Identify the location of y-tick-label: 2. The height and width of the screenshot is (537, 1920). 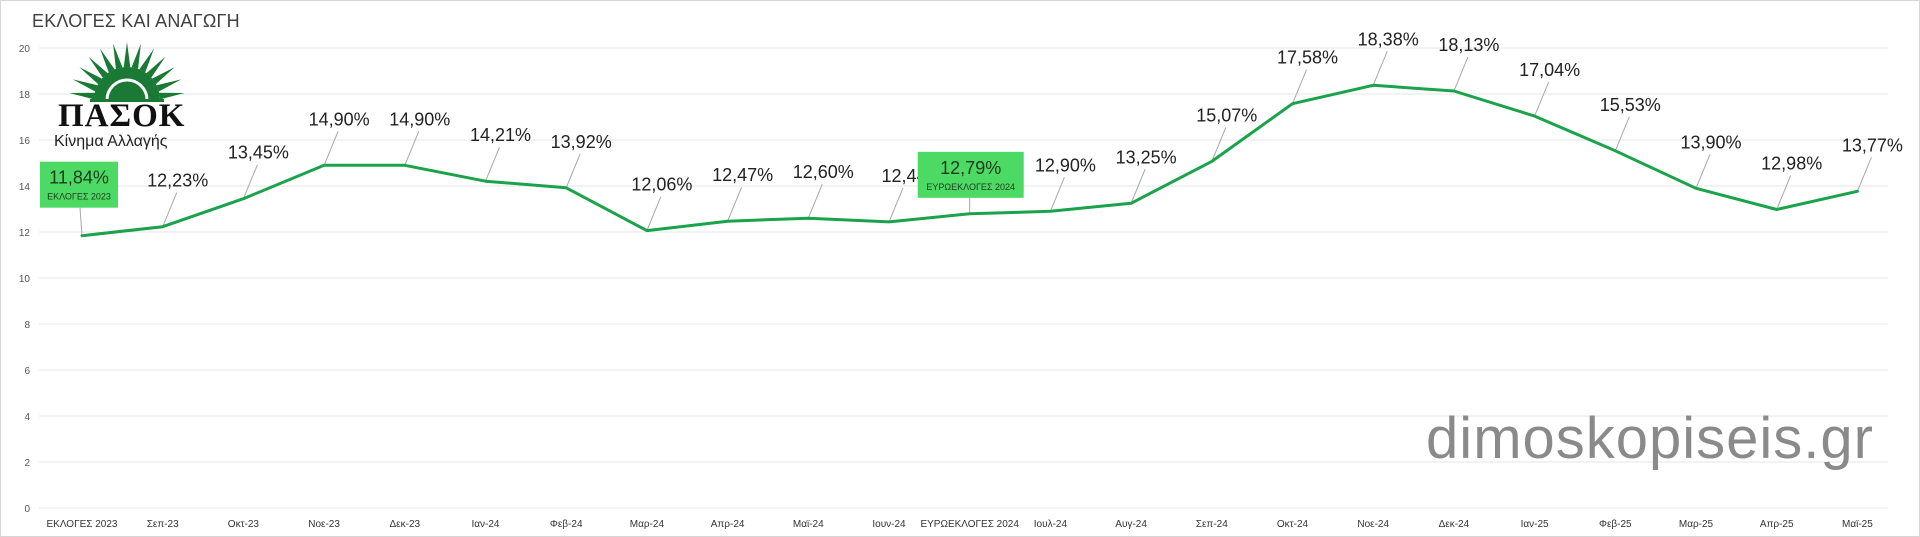
(27, 463).